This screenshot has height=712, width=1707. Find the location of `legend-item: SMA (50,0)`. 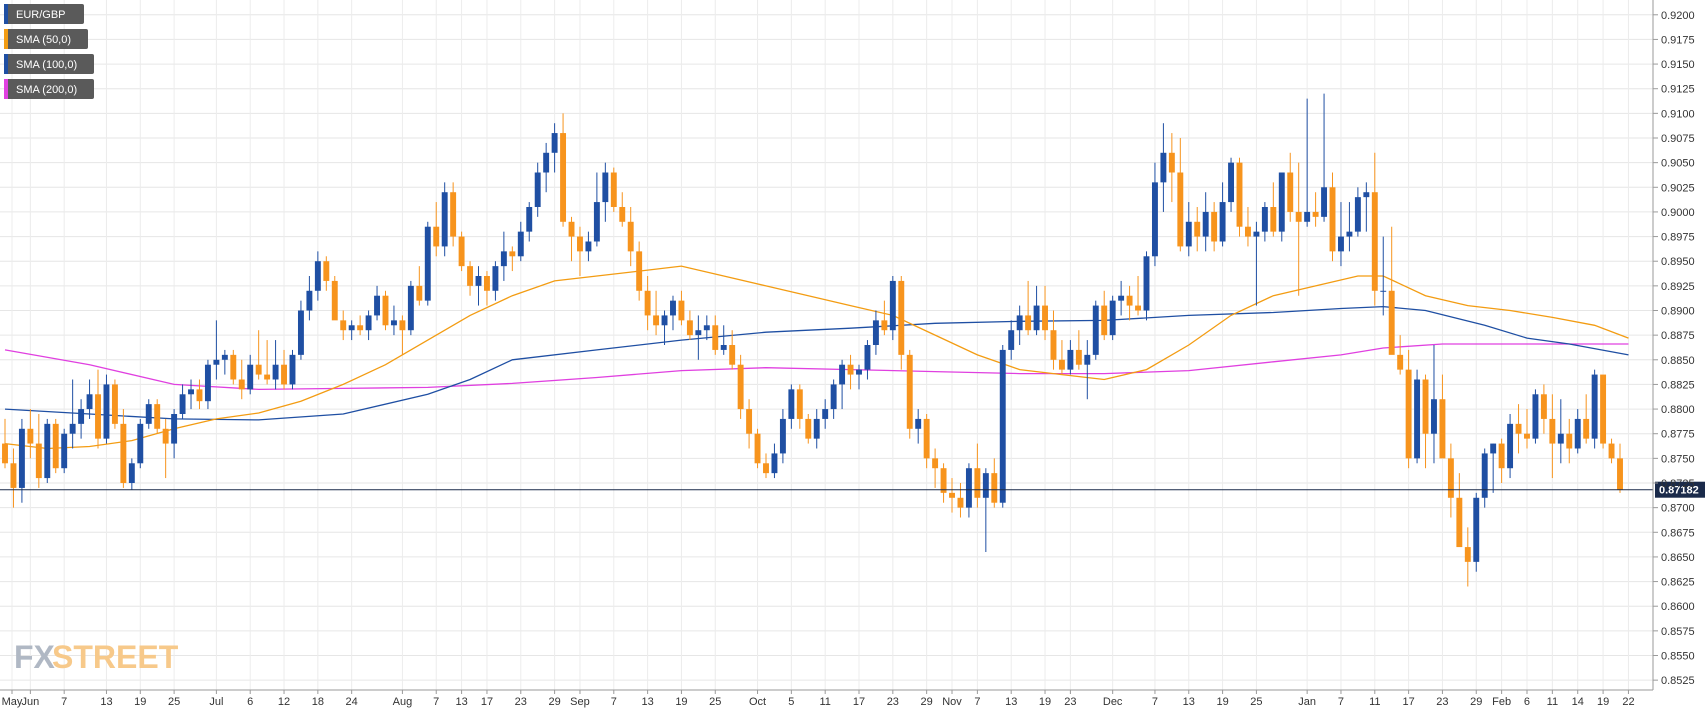

legend-item: SMA (50,0) is located at coordinates (46, 39).